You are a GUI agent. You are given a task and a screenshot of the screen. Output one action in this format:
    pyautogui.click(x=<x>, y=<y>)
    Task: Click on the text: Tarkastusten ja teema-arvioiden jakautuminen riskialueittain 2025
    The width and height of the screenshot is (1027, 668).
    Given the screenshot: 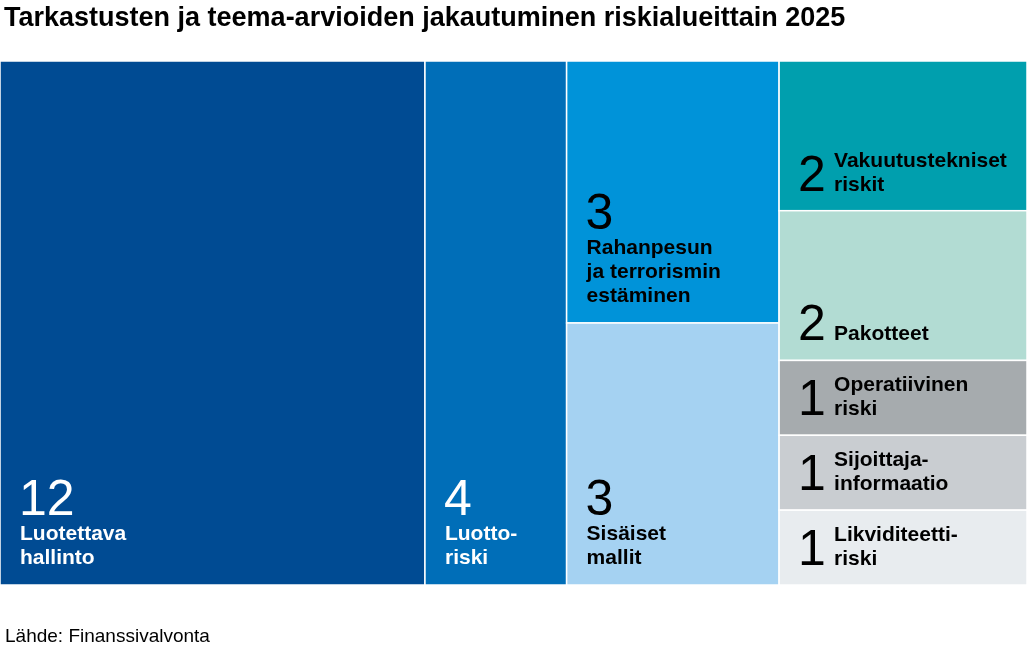 What is the action you would take?
    pyautogui.click(x=425, y=17)
    